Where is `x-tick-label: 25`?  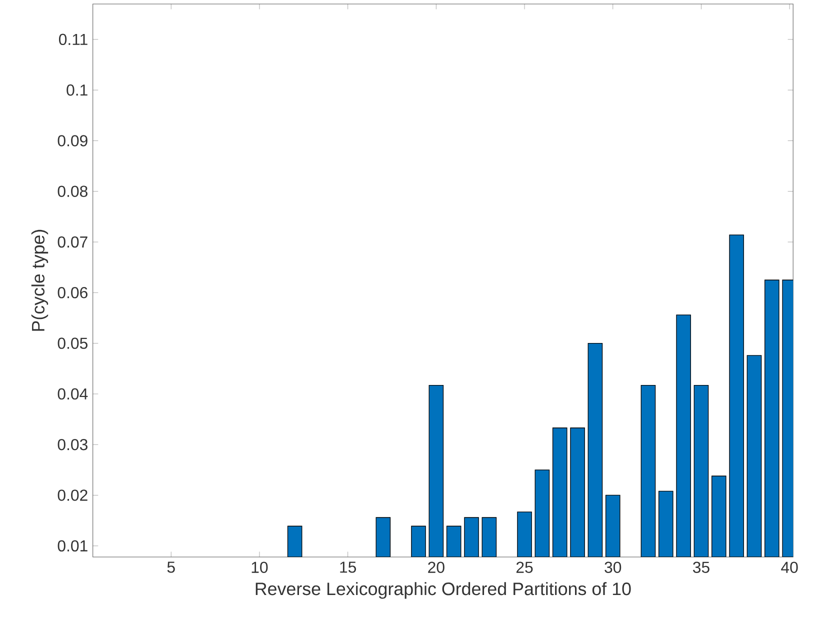
x-tick-label: 25 is located at coordinates (524, 567).